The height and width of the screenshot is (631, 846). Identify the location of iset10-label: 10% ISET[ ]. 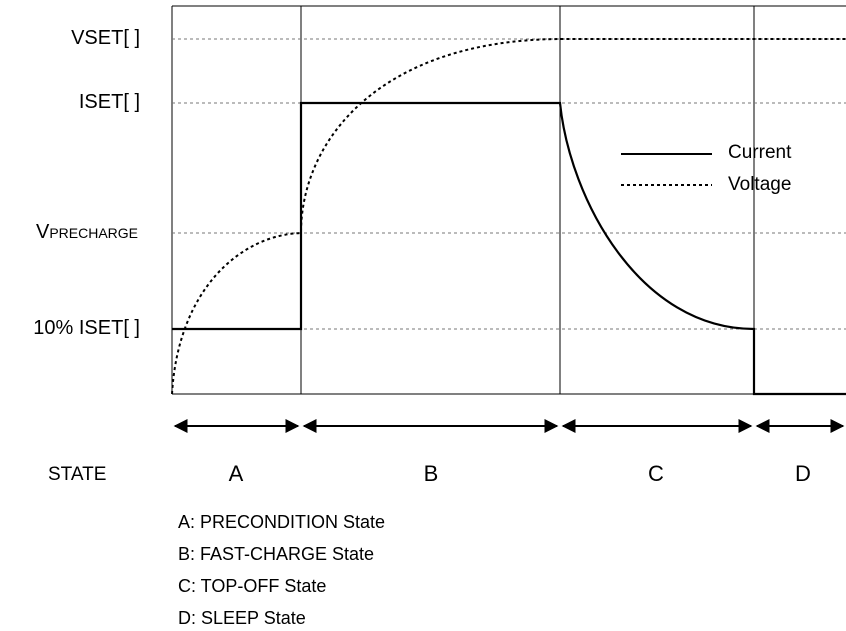
(86, 328).